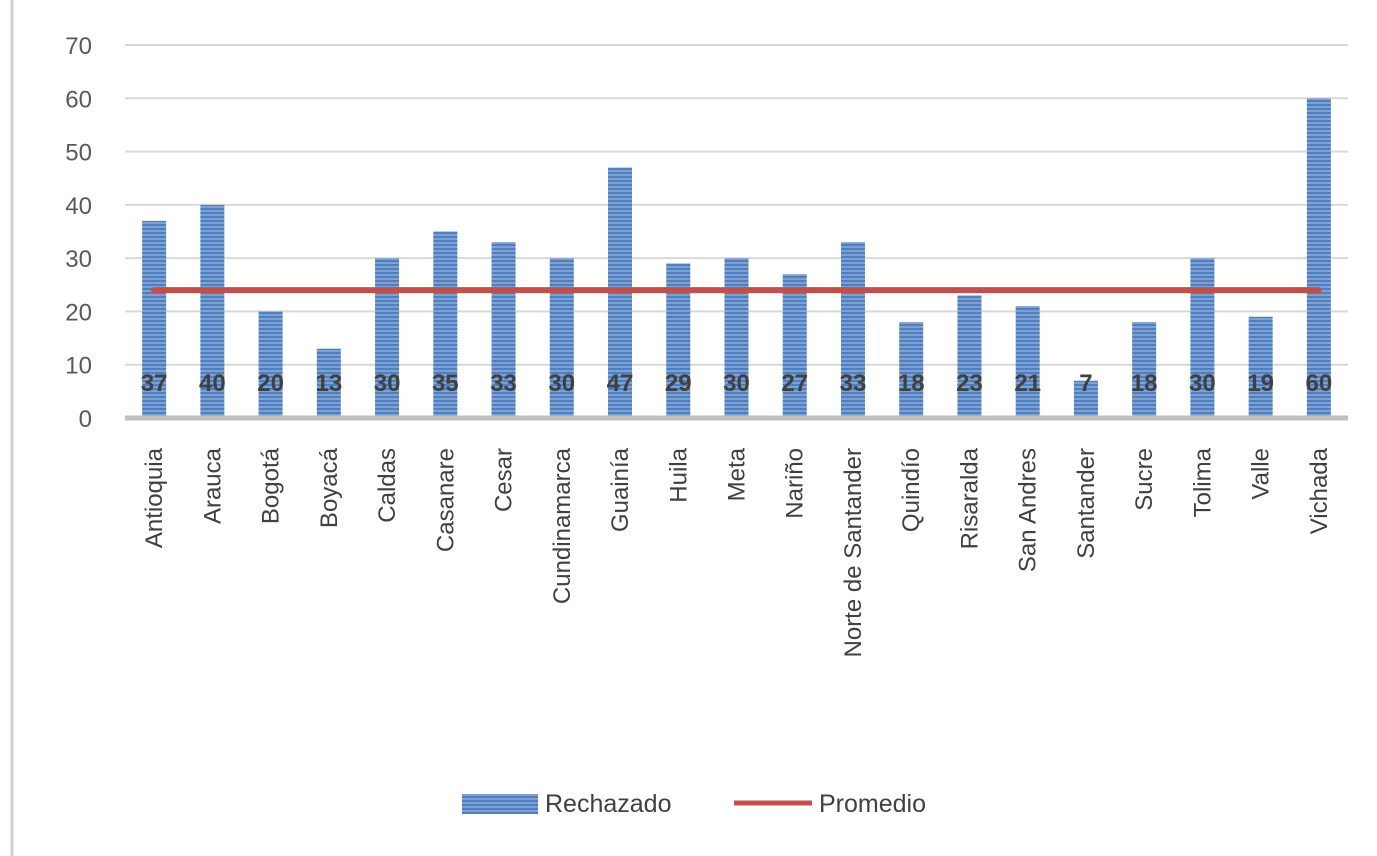 This screenshot has width=1377, height=856. I want to click on category-label: Santander, so click(1086, 503).